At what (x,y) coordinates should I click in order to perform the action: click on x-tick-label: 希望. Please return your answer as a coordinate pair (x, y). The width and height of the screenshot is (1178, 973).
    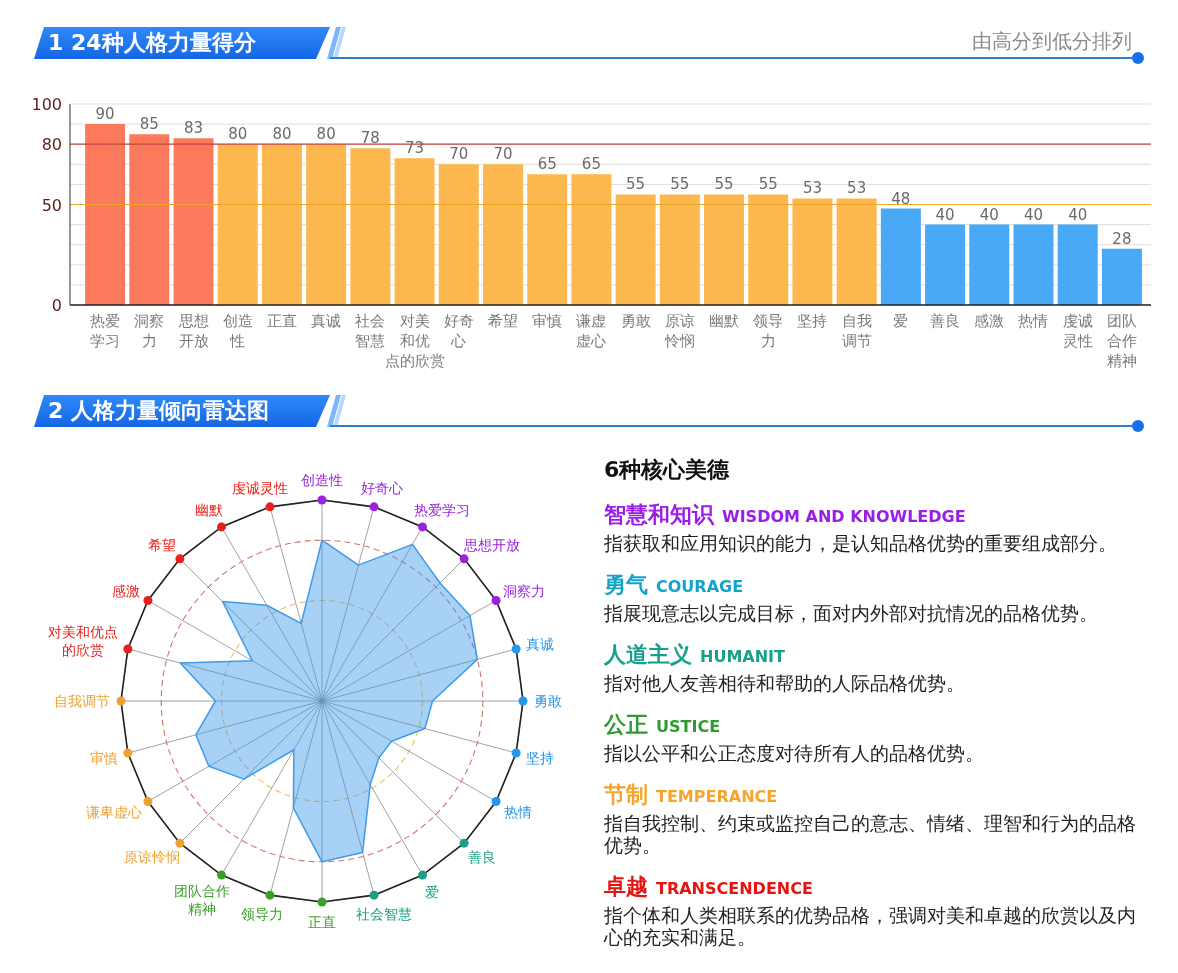
    Looking at the image, I should click on (502, 321).